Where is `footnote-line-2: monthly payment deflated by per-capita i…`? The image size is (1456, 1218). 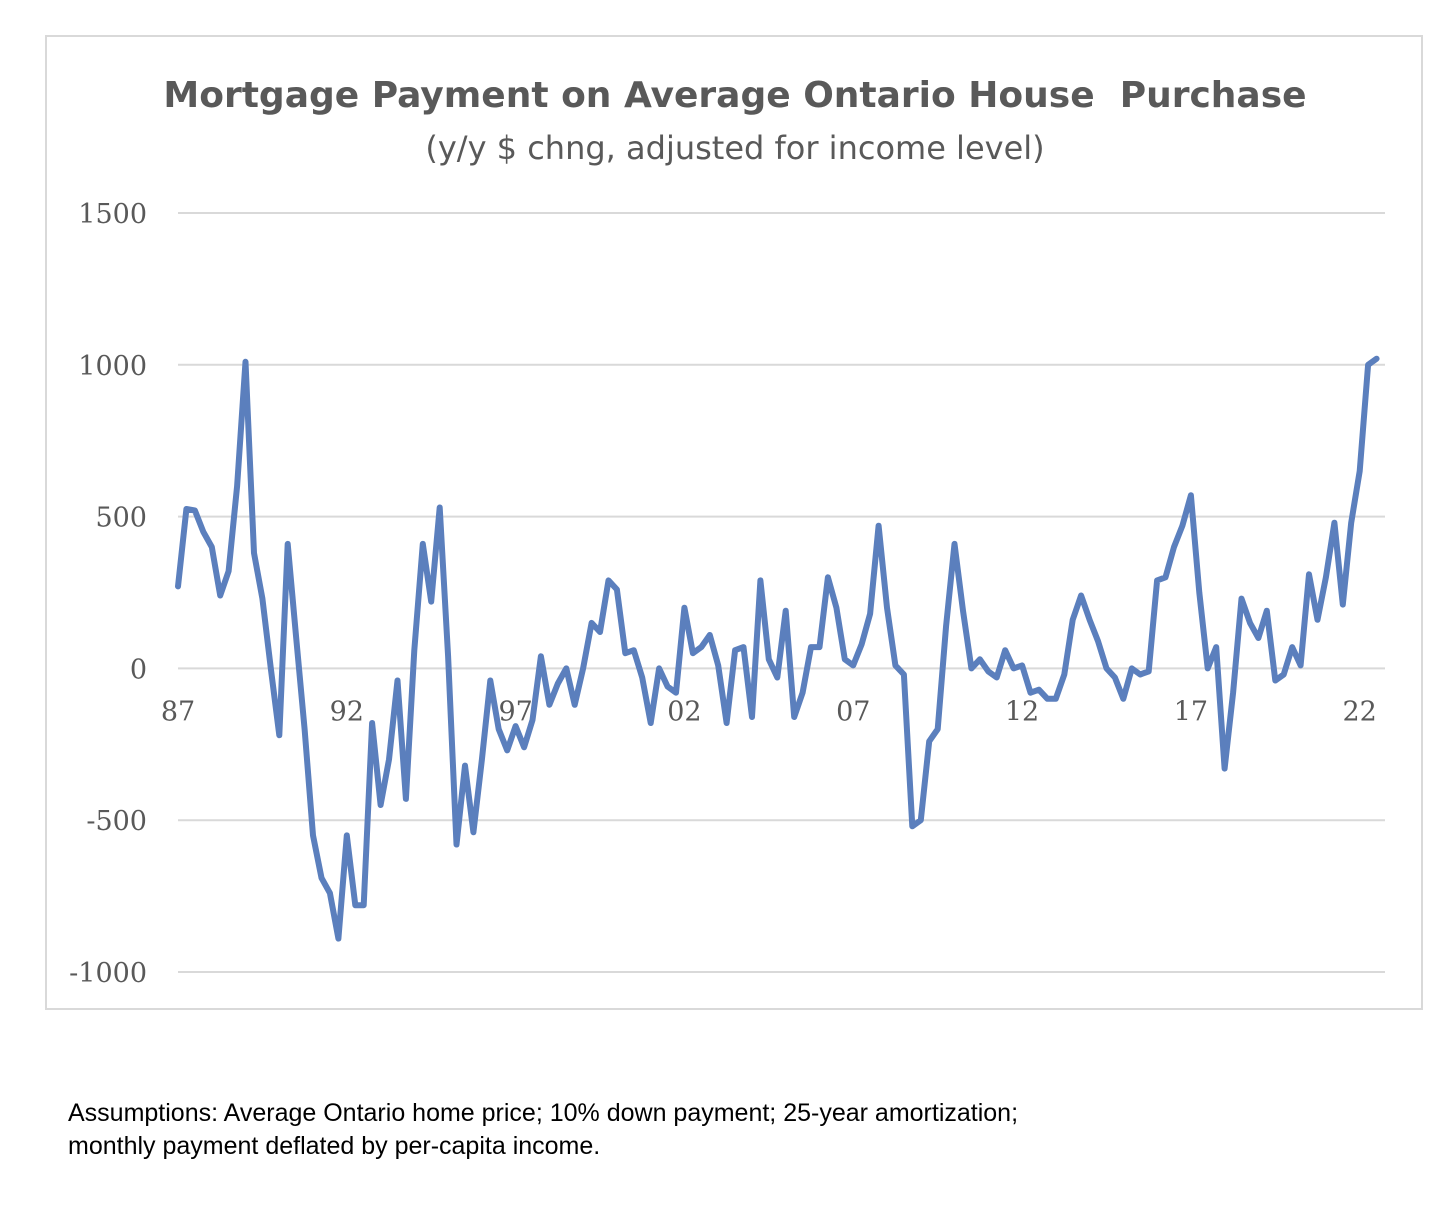
footnote-line-2: monthly payment deflated by per-capita i… is located at coordinates (334, 1146).